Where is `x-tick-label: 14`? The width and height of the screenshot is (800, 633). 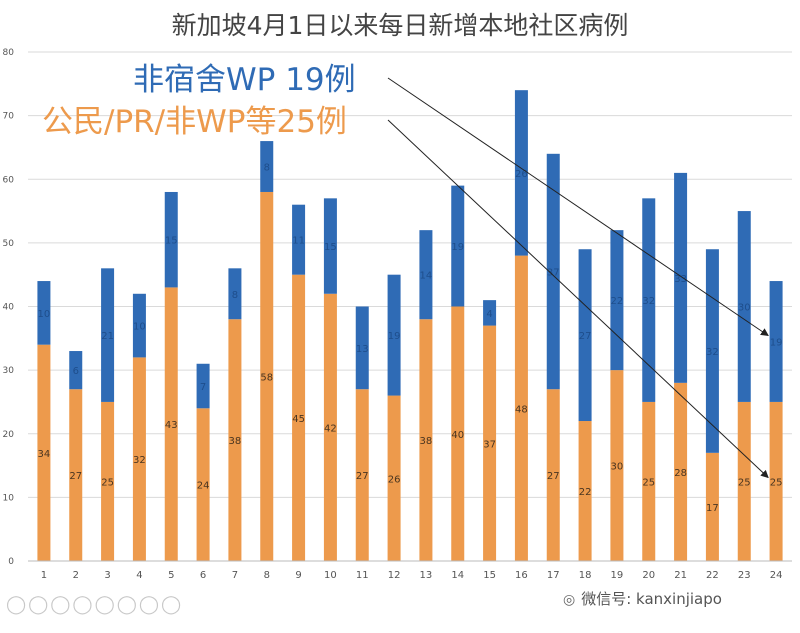
x-tick-label: 14 is located at coordinates (457, 575).